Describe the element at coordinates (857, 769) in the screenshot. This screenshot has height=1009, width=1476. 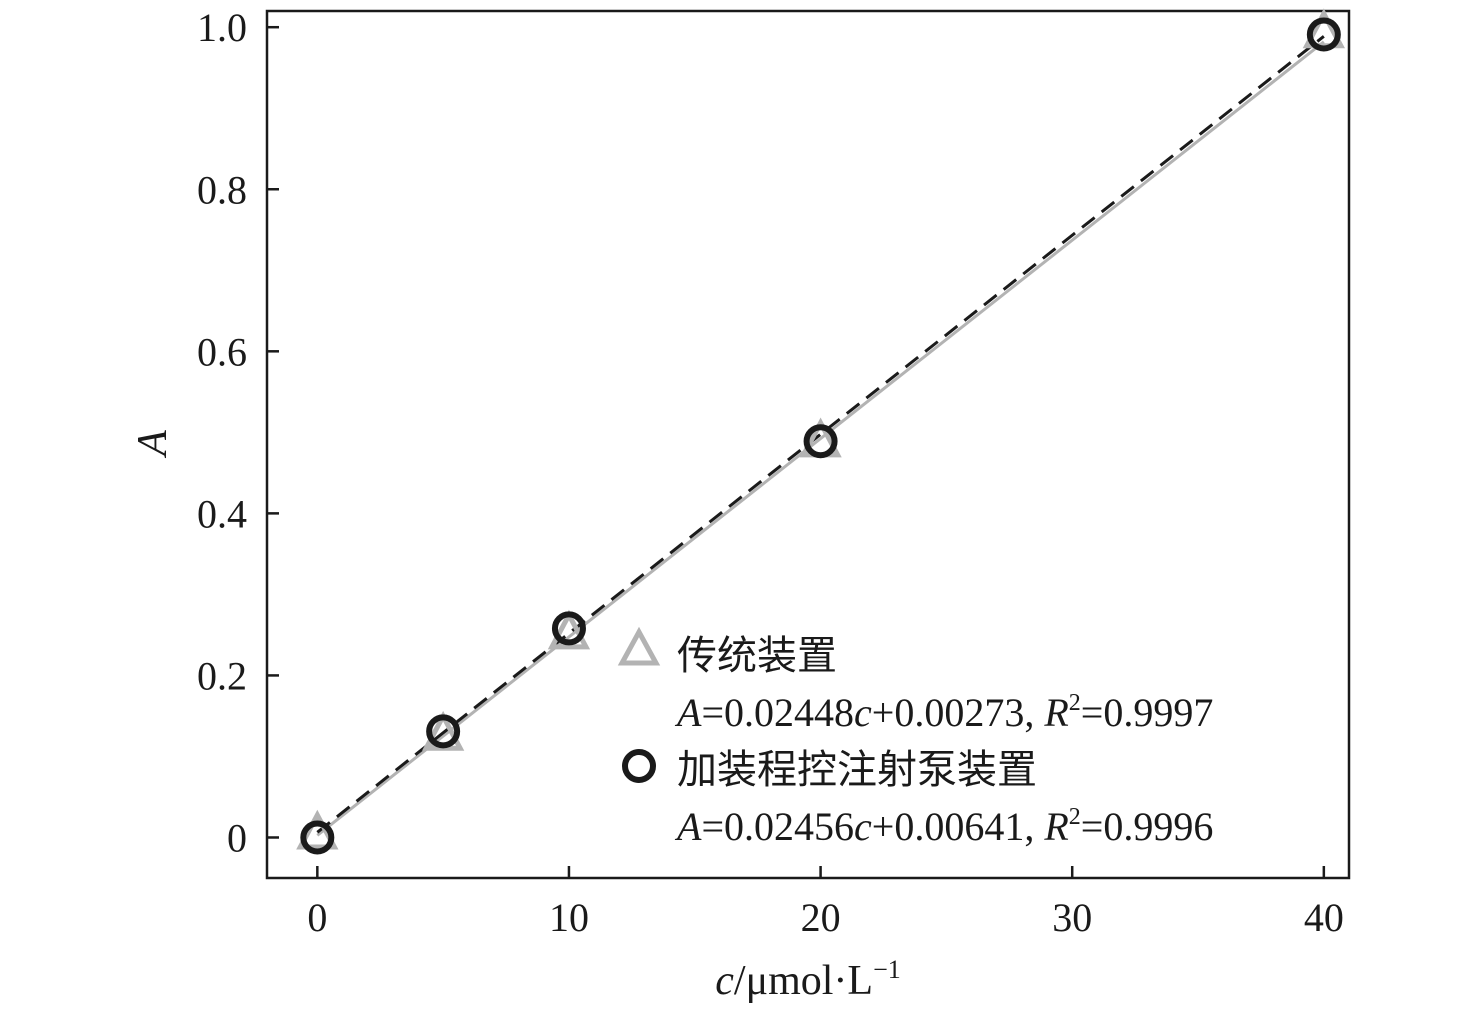
I see `legend-label-pump: 加装程控注射泵装置` at that location.